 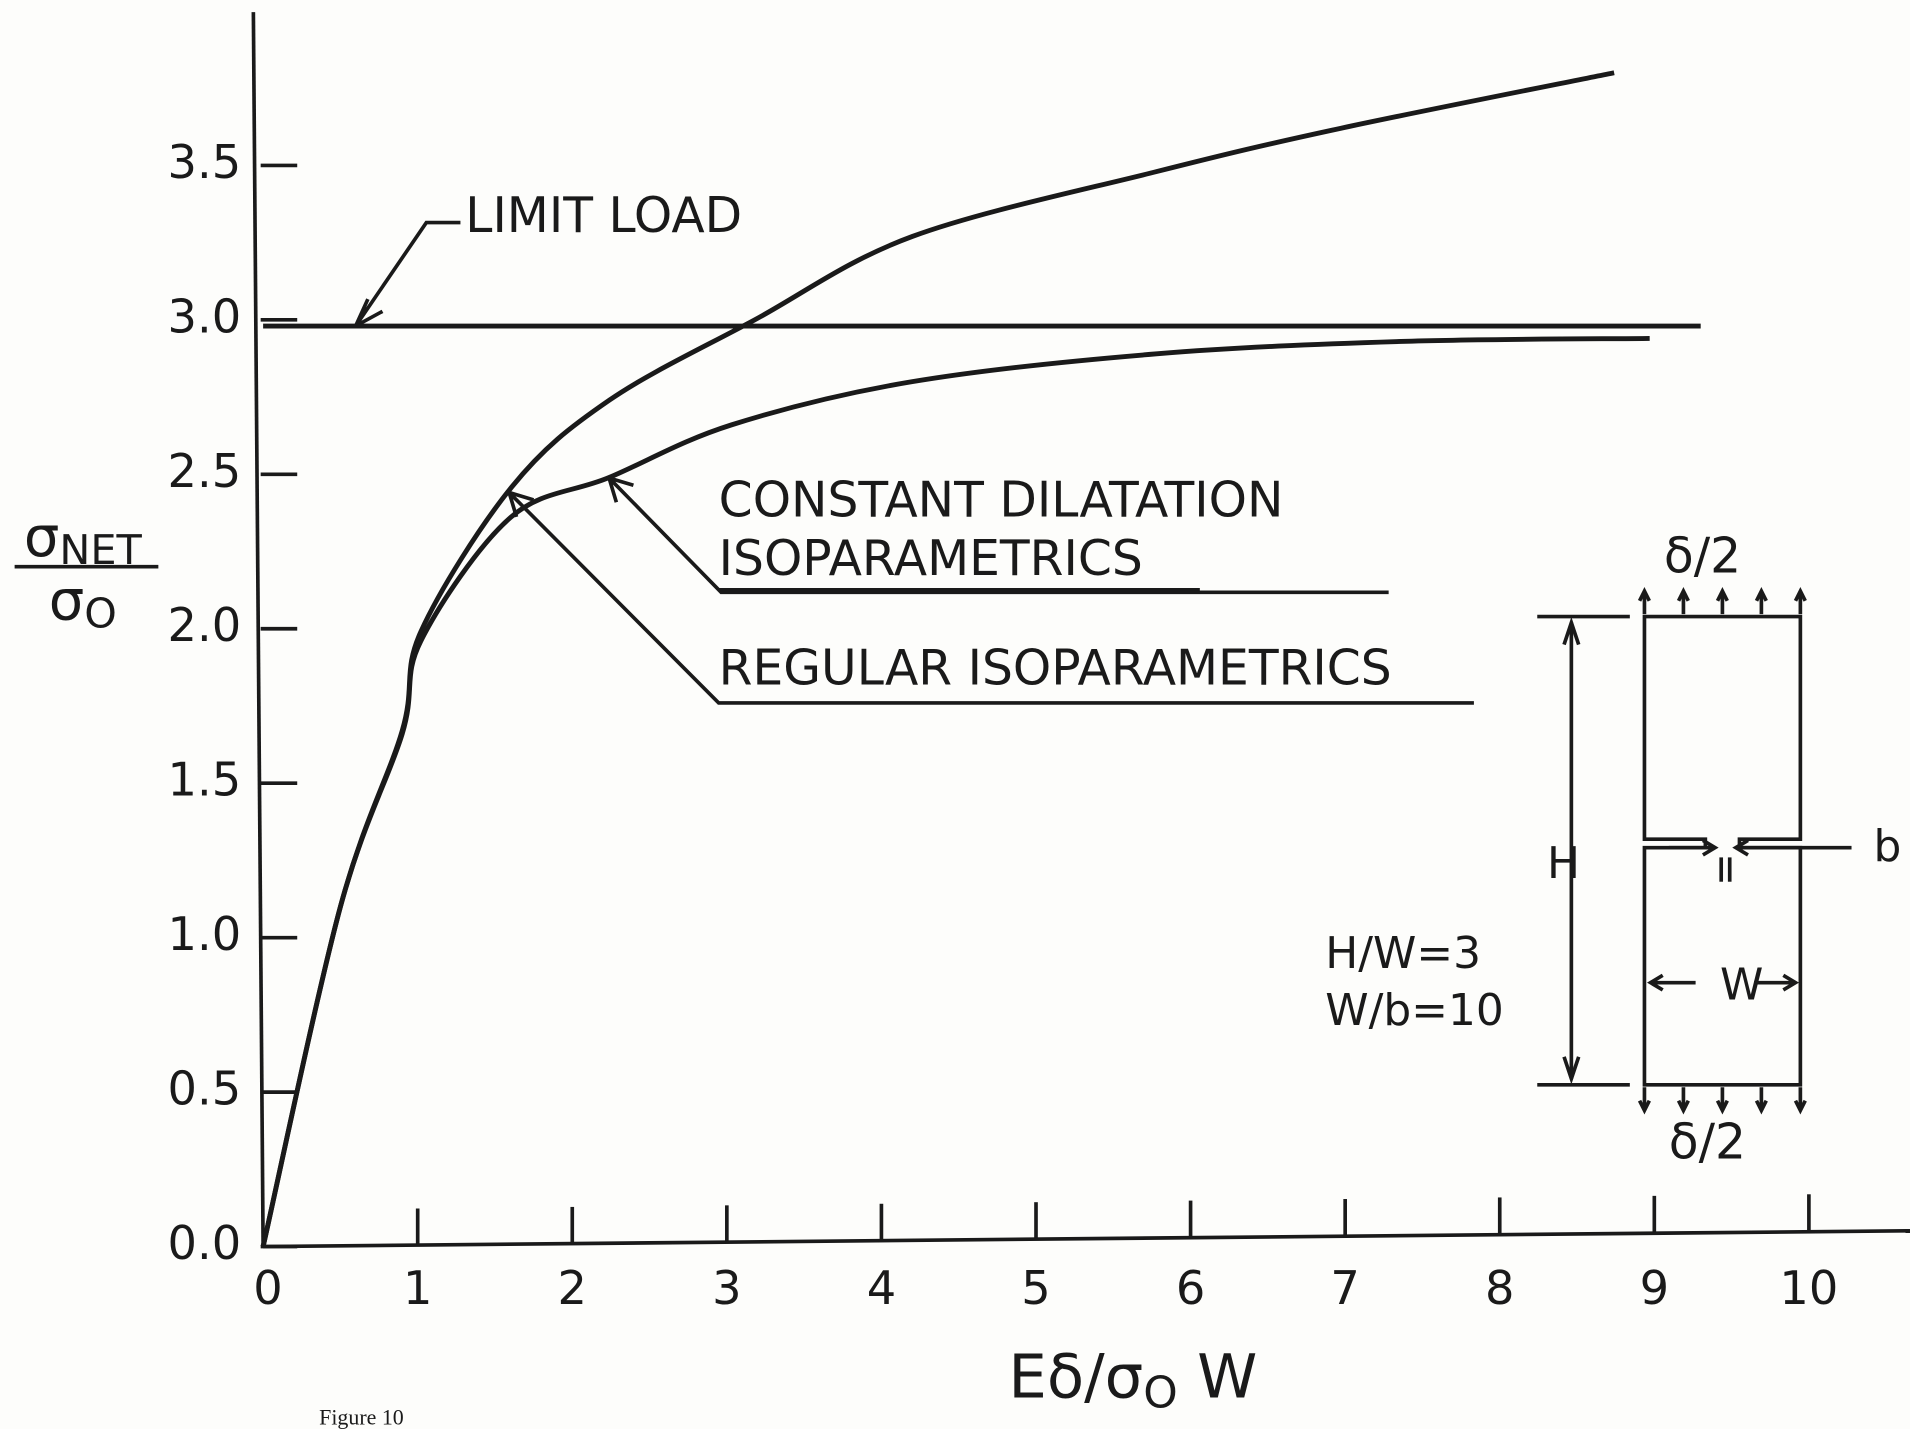 What do you see at coordinates (1055, 668) in the screenshot?
I see `annotation: REGULAR ISOPARAMETRICS` at bounding box center [1055, 668].